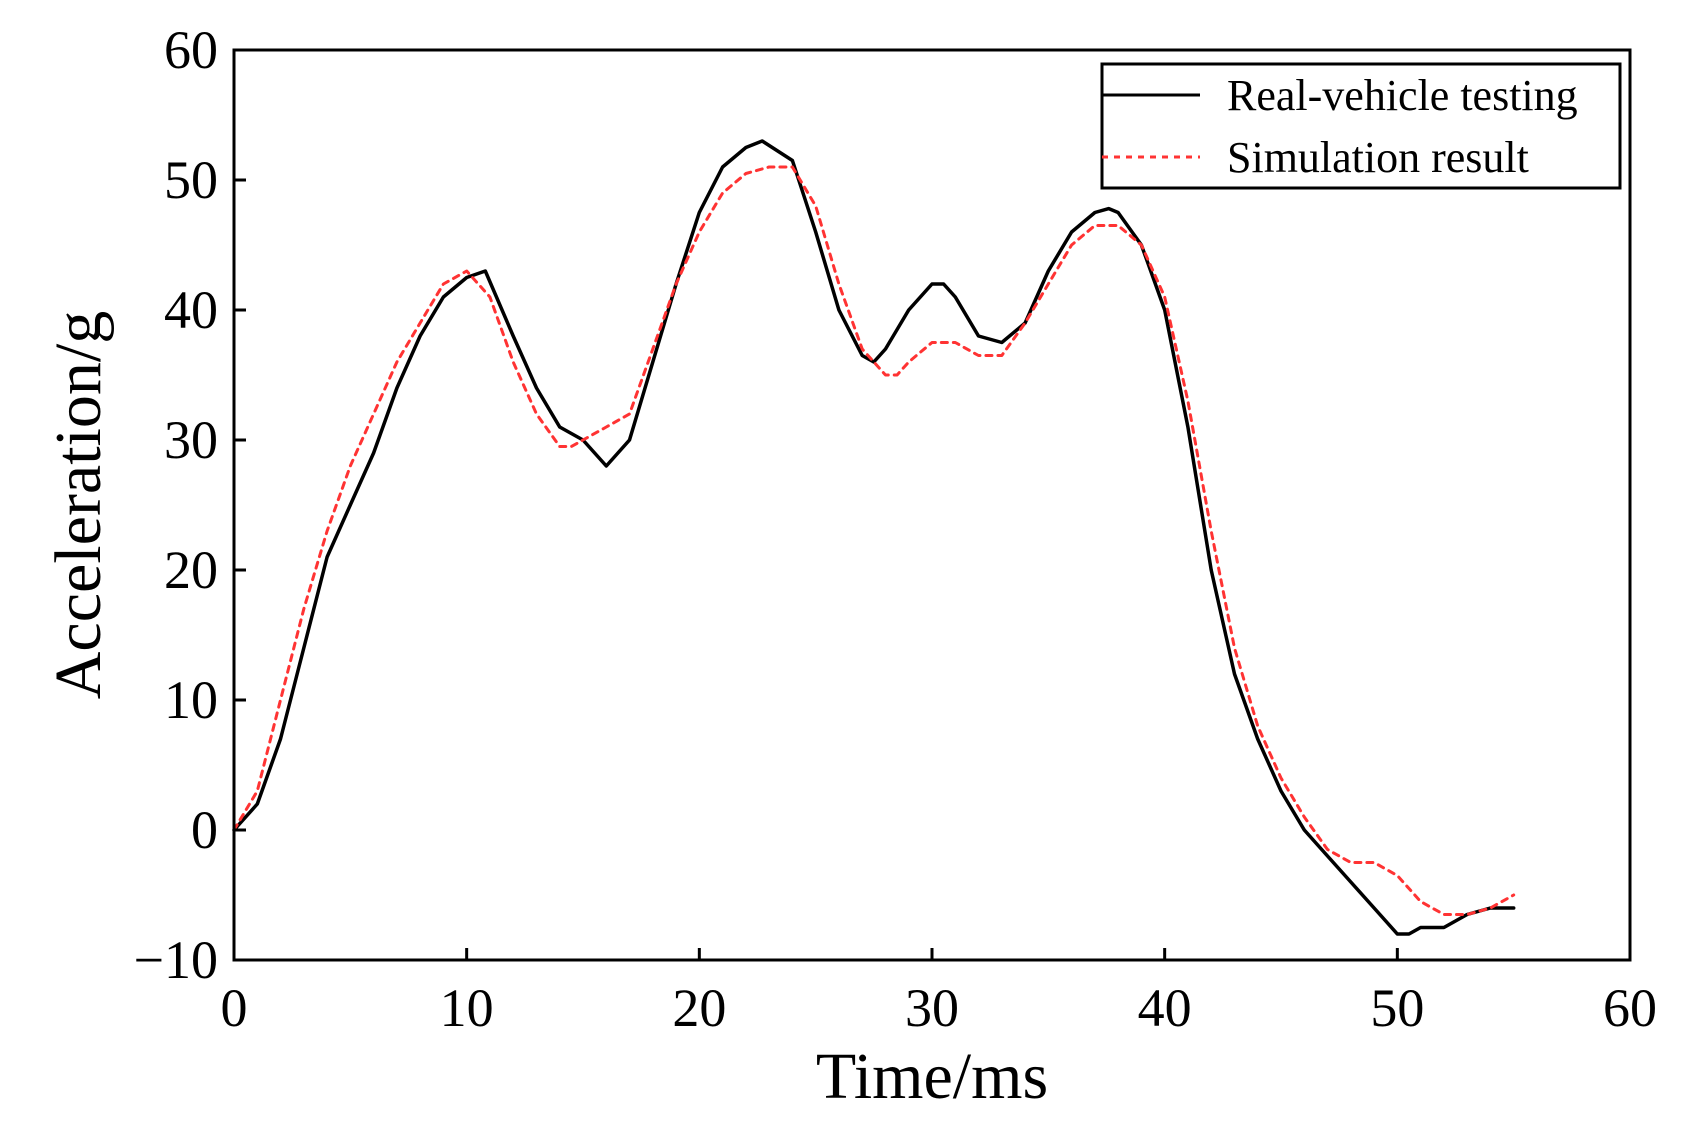 This screenshot has width=1685, height=1128. I want to click on x-tick-label: 20, so click(699, 1008).